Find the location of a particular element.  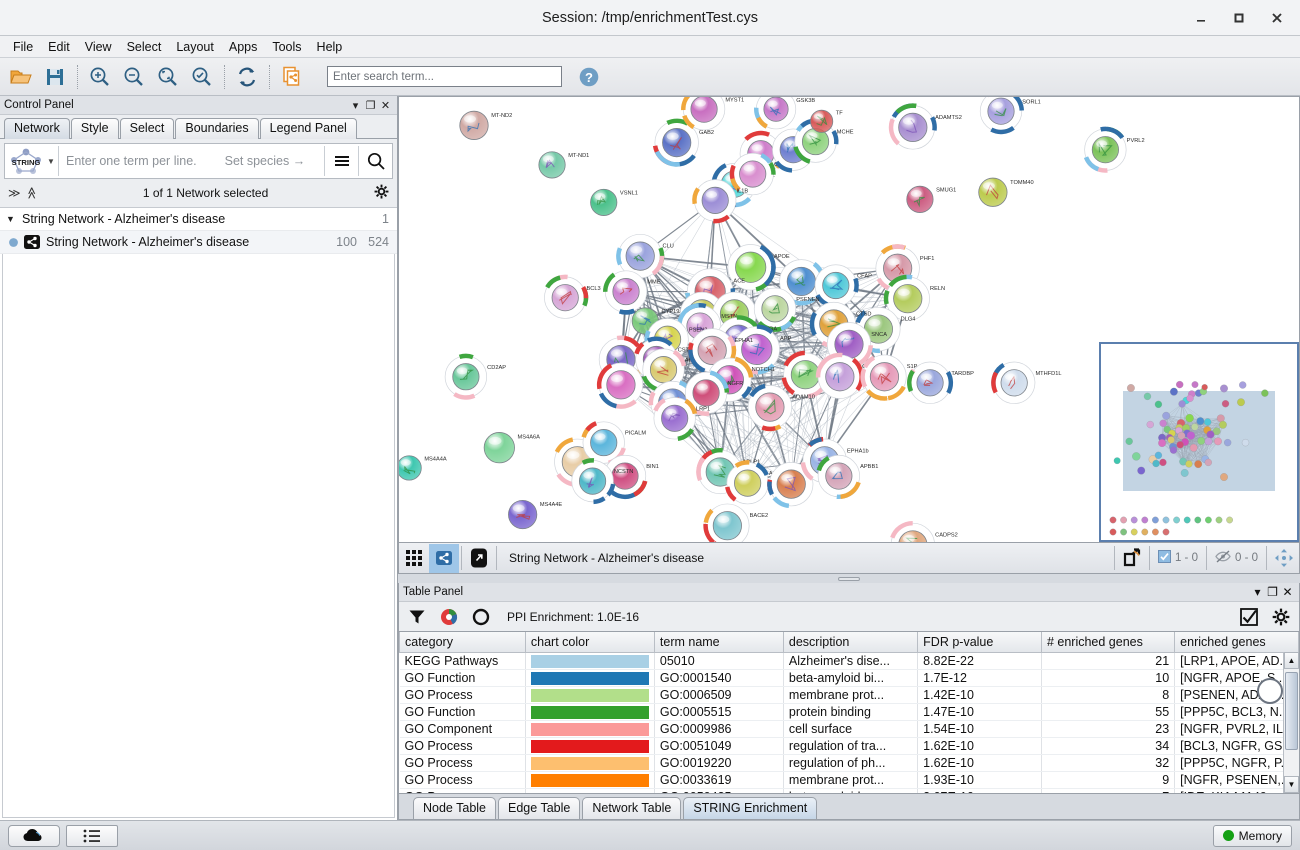

col-fdr: FDR p-value is located at coordinates (979, 642).